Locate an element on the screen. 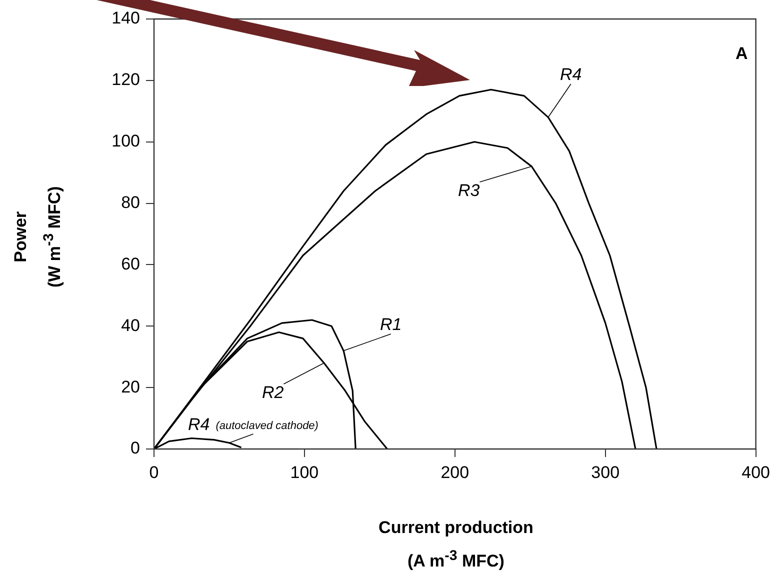  series-label: R3 is located at coordinates (469, 190).